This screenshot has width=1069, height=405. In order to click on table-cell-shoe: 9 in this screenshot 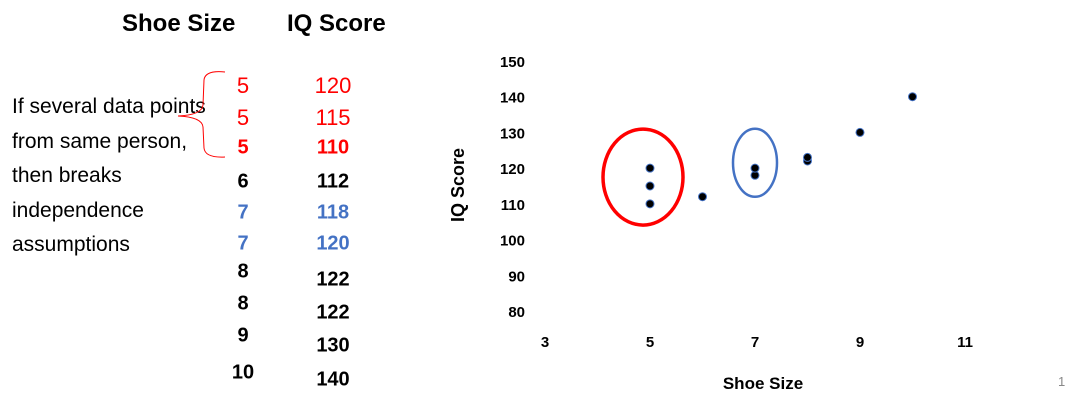, I will do `click(243, 335)`.